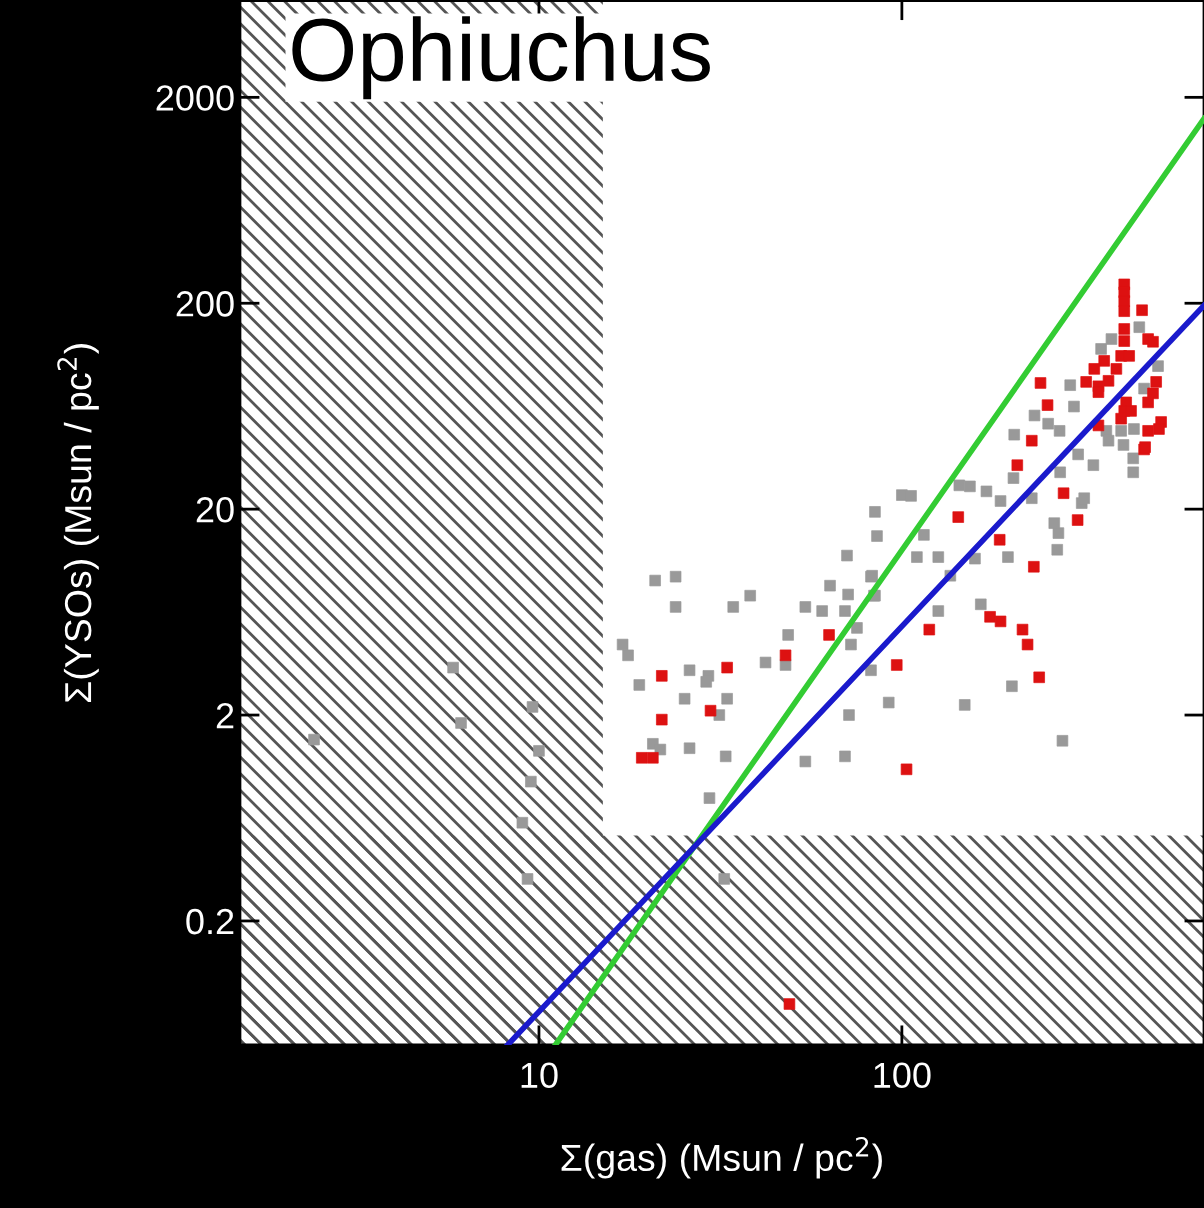 This screenshot has height=1208, width=1204. What do you see at coordinates (902, 1075) in the screenshot?
I see `x-tick-label: 100` at bounding box center [902, 1075].